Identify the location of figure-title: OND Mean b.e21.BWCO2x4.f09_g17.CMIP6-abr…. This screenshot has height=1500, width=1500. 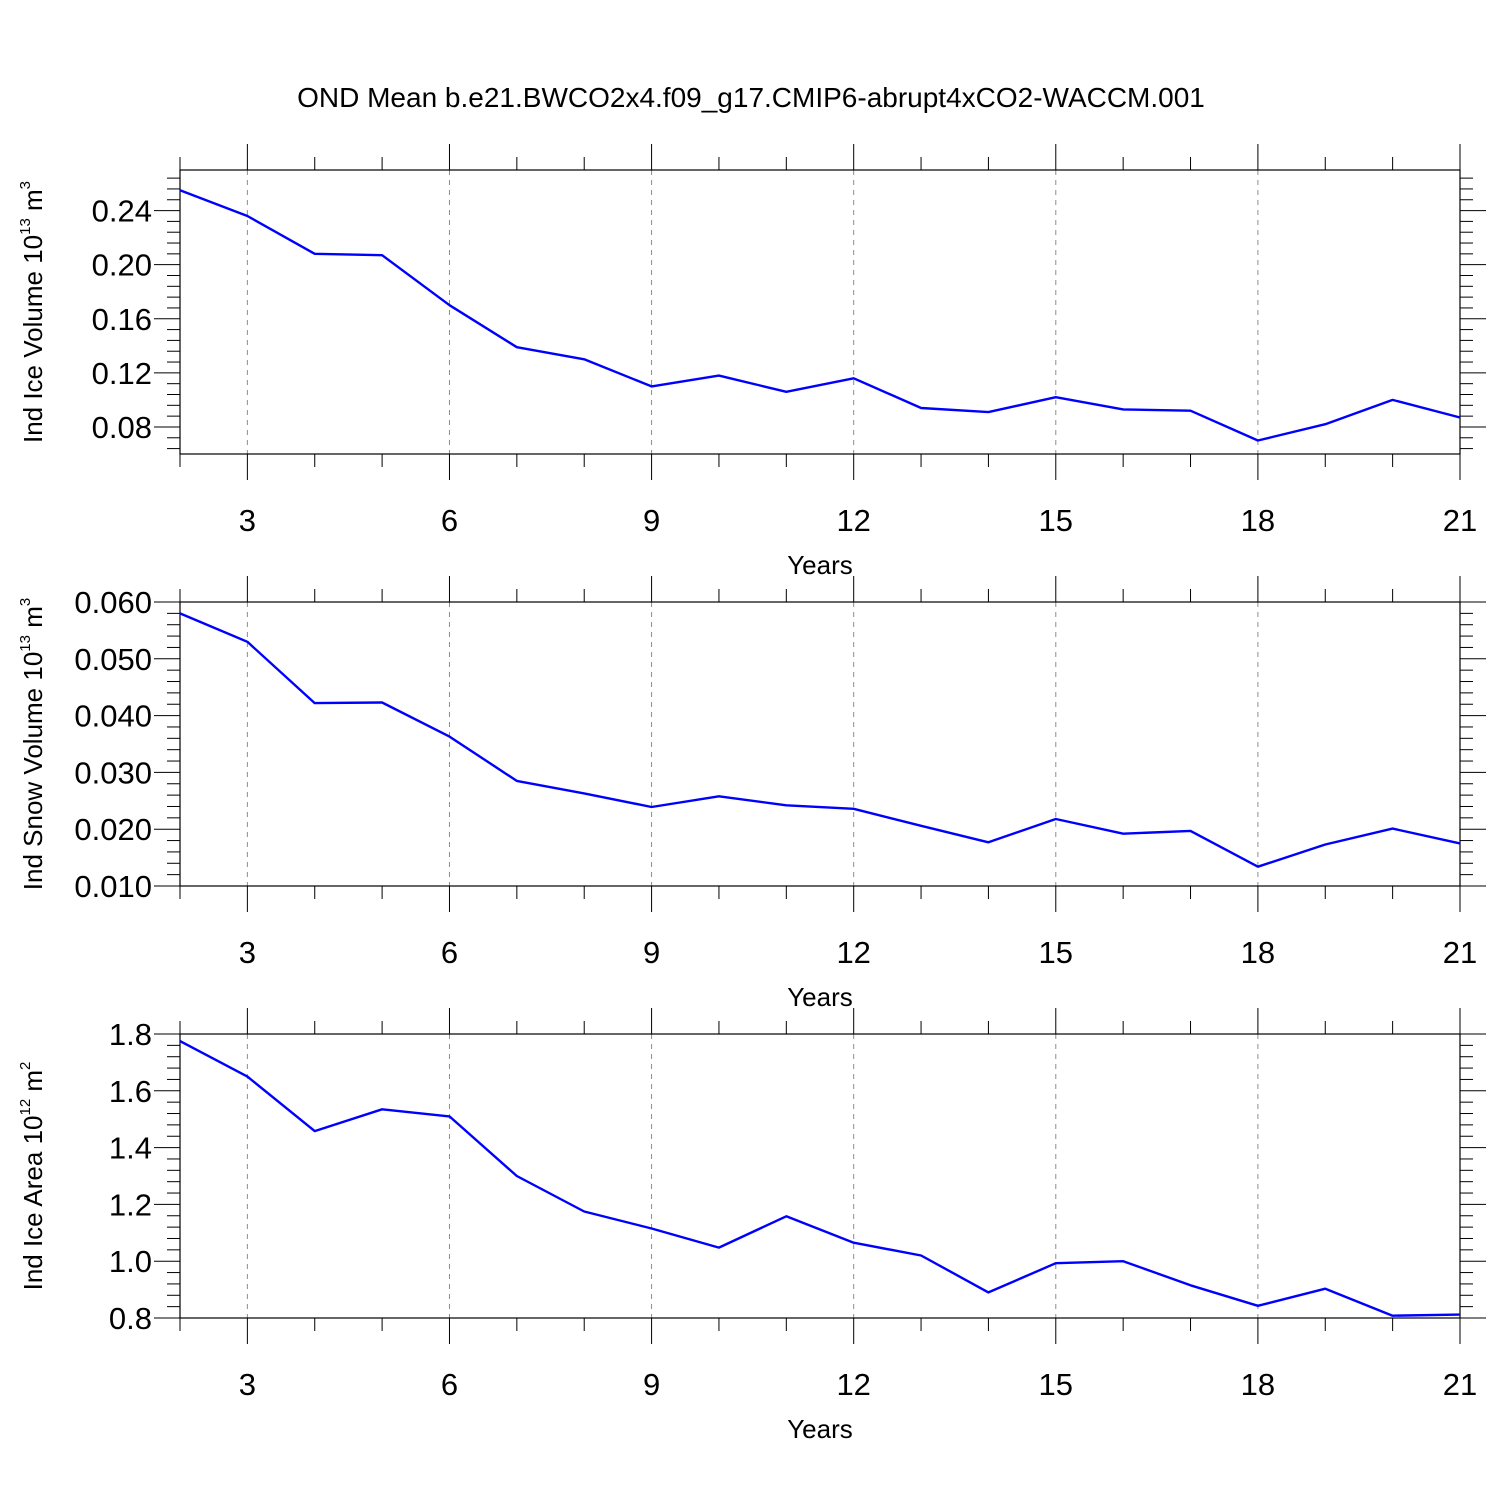
(751, 97).